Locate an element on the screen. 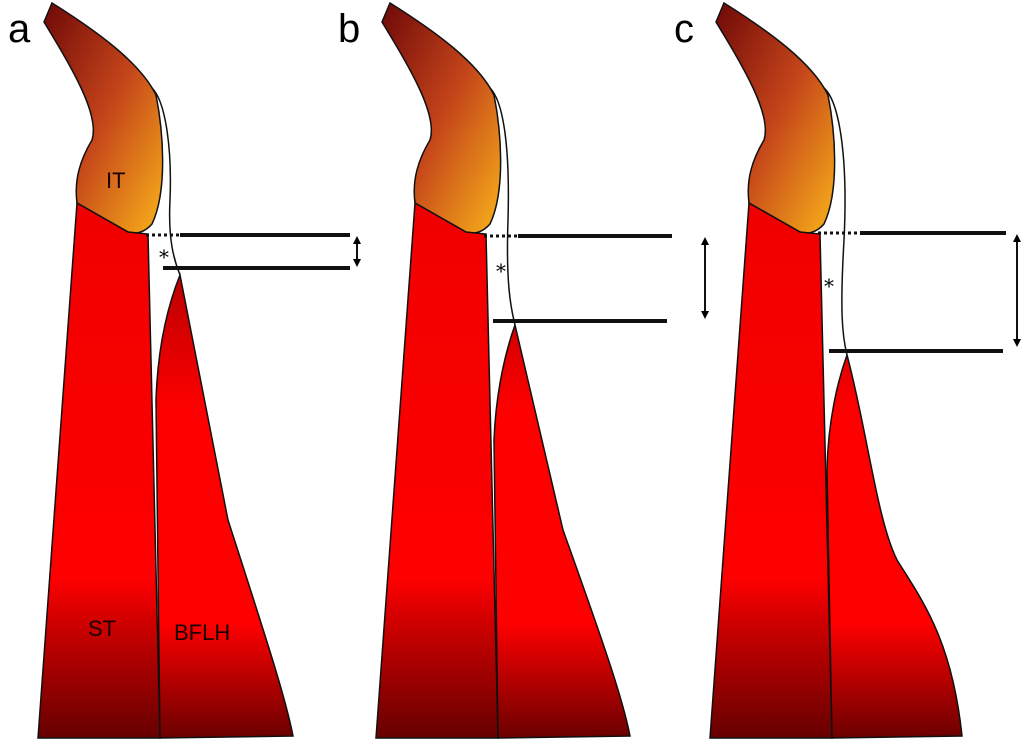  panel-letter: b is located at coordinates (349, 29).